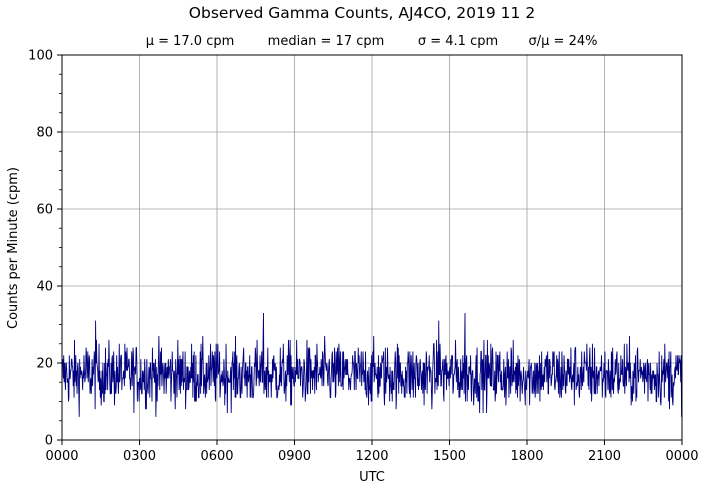 Image resolution: width=705 pixels, height=489 pixels. What do you see at coordinates (45, 249) in the screenshot?
I see `y-axis: 0 20 40 60 80 100` at bounding box center [45, 249].